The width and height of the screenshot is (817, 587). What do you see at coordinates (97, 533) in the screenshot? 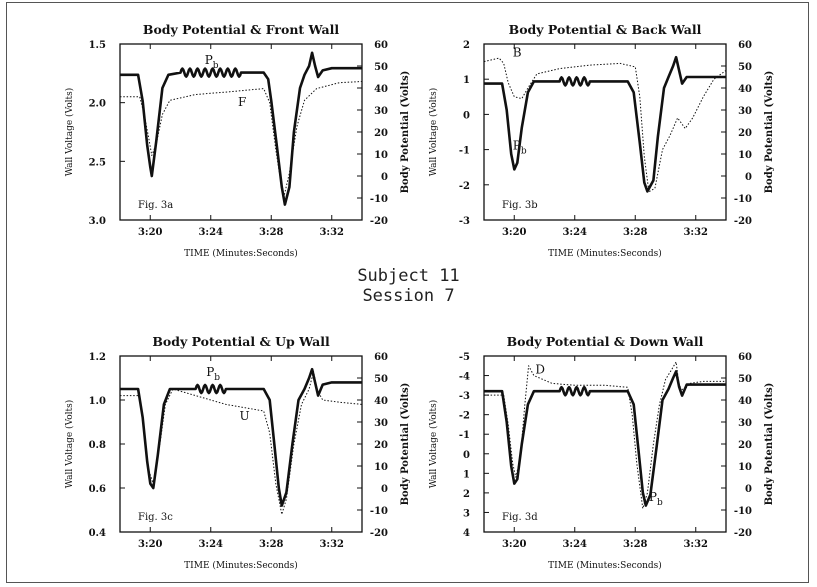
I see `ytick-label-left: 0.4` at bounding box center [97, 533].